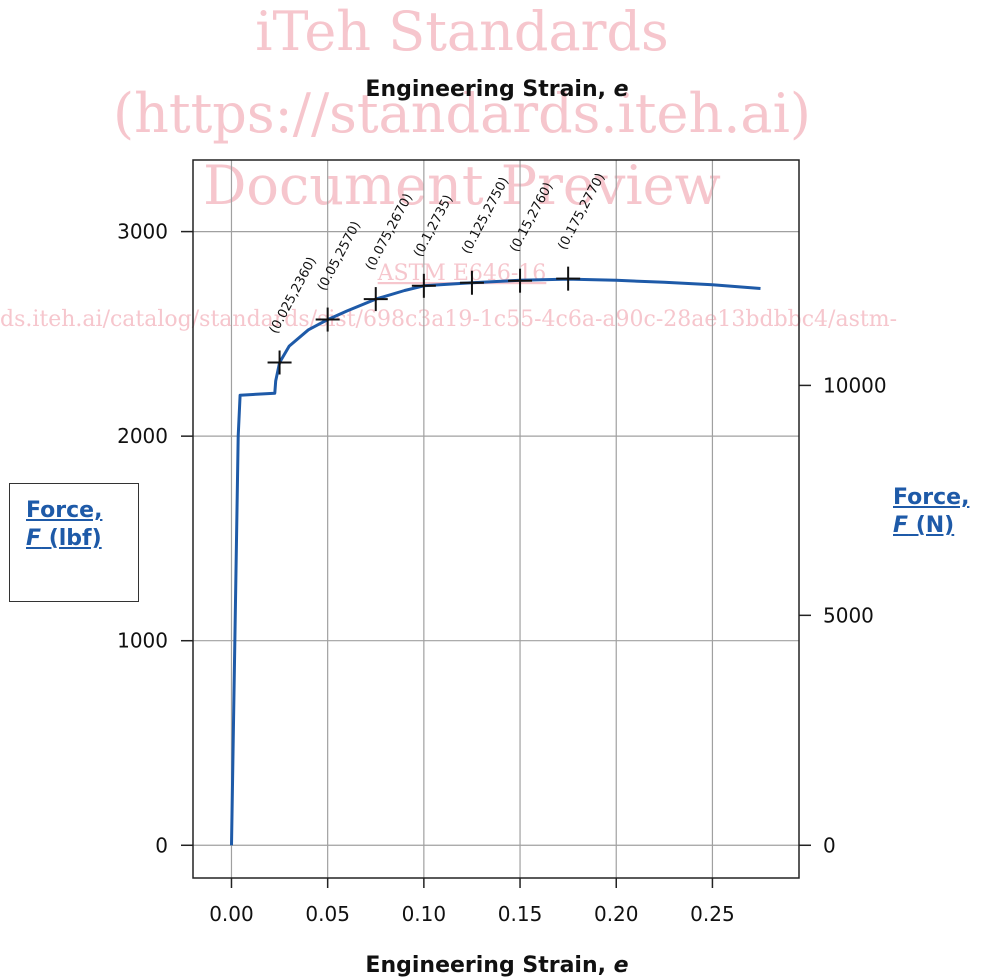 This screenshot has height=980, width=985. I want to click on top-axis-title: Engineering Strain, e, so click(496, 89).